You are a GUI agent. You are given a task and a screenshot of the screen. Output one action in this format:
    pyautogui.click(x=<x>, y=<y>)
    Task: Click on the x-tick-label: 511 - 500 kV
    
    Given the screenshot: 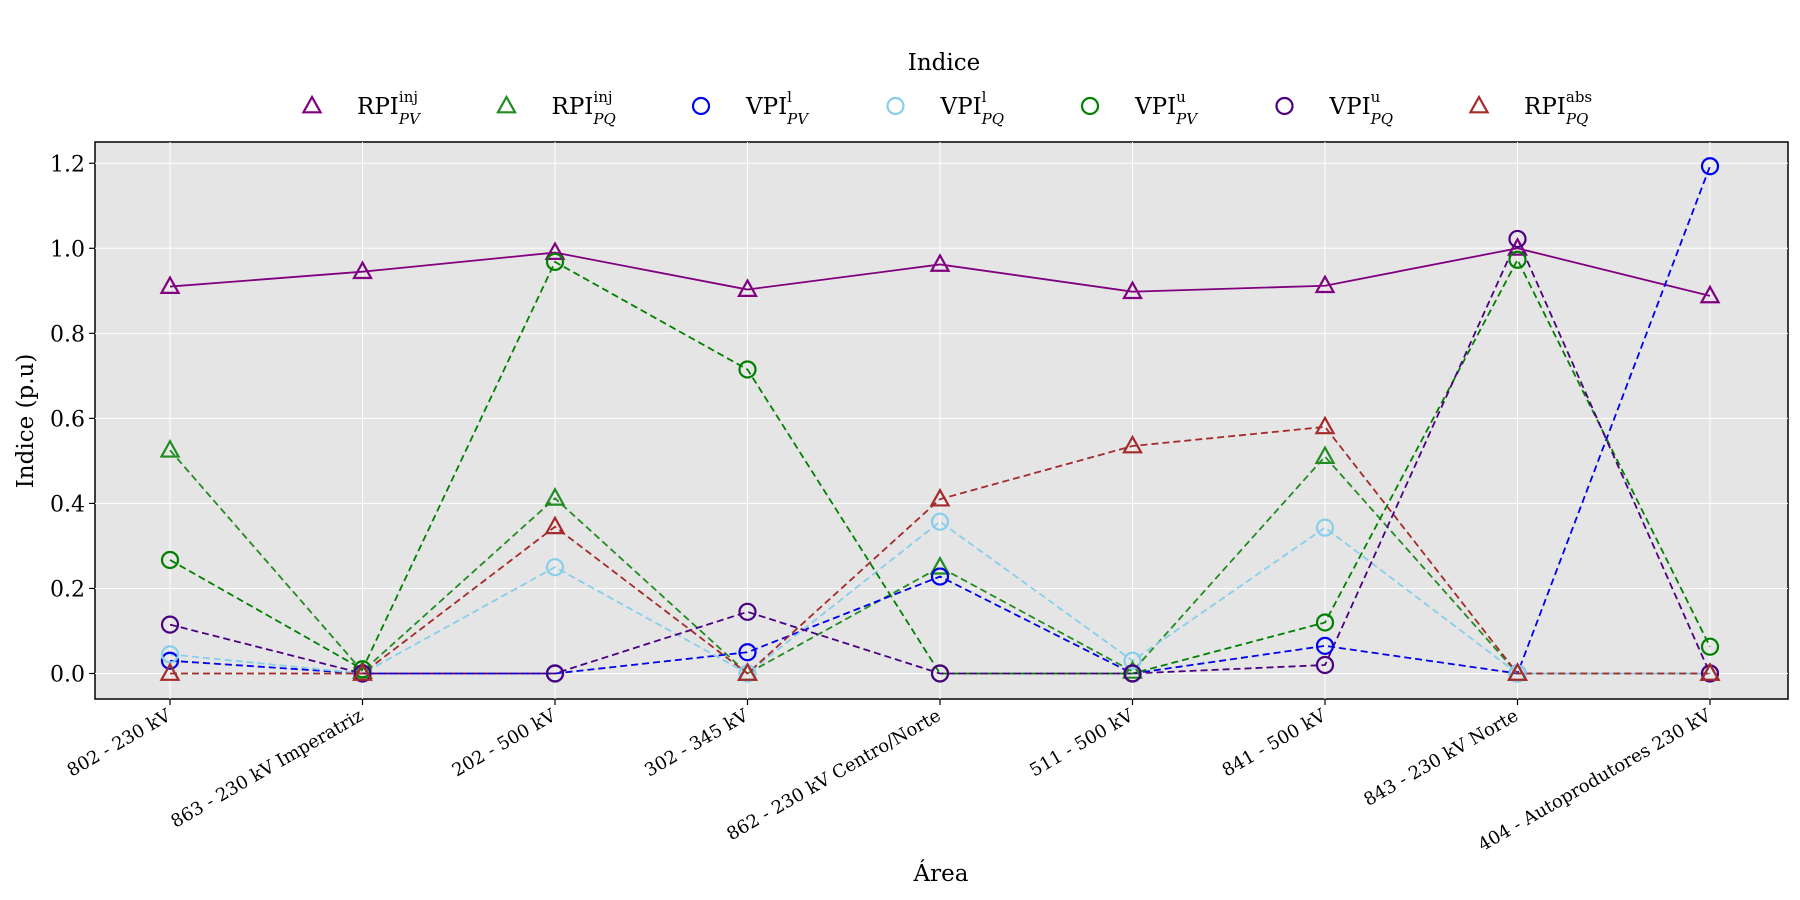 What is the action you would take?
    pyautogui.click(x=1082, y=743)
    